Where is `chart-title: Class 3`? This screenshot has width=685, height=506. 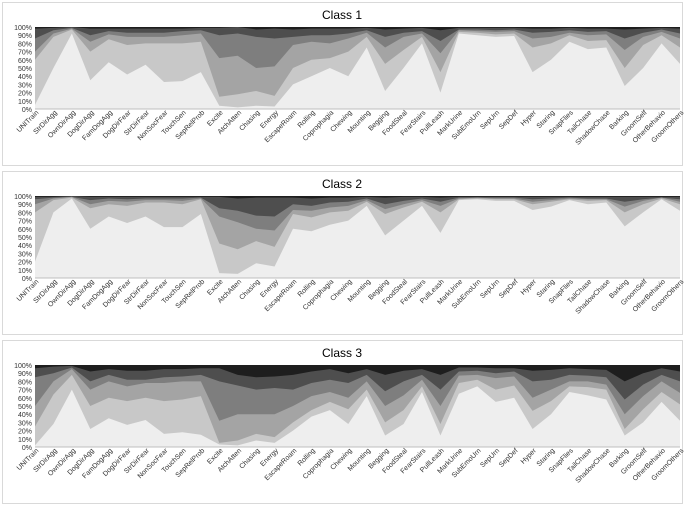
chart-title: Class 3 is located at coordinates (342, 353).